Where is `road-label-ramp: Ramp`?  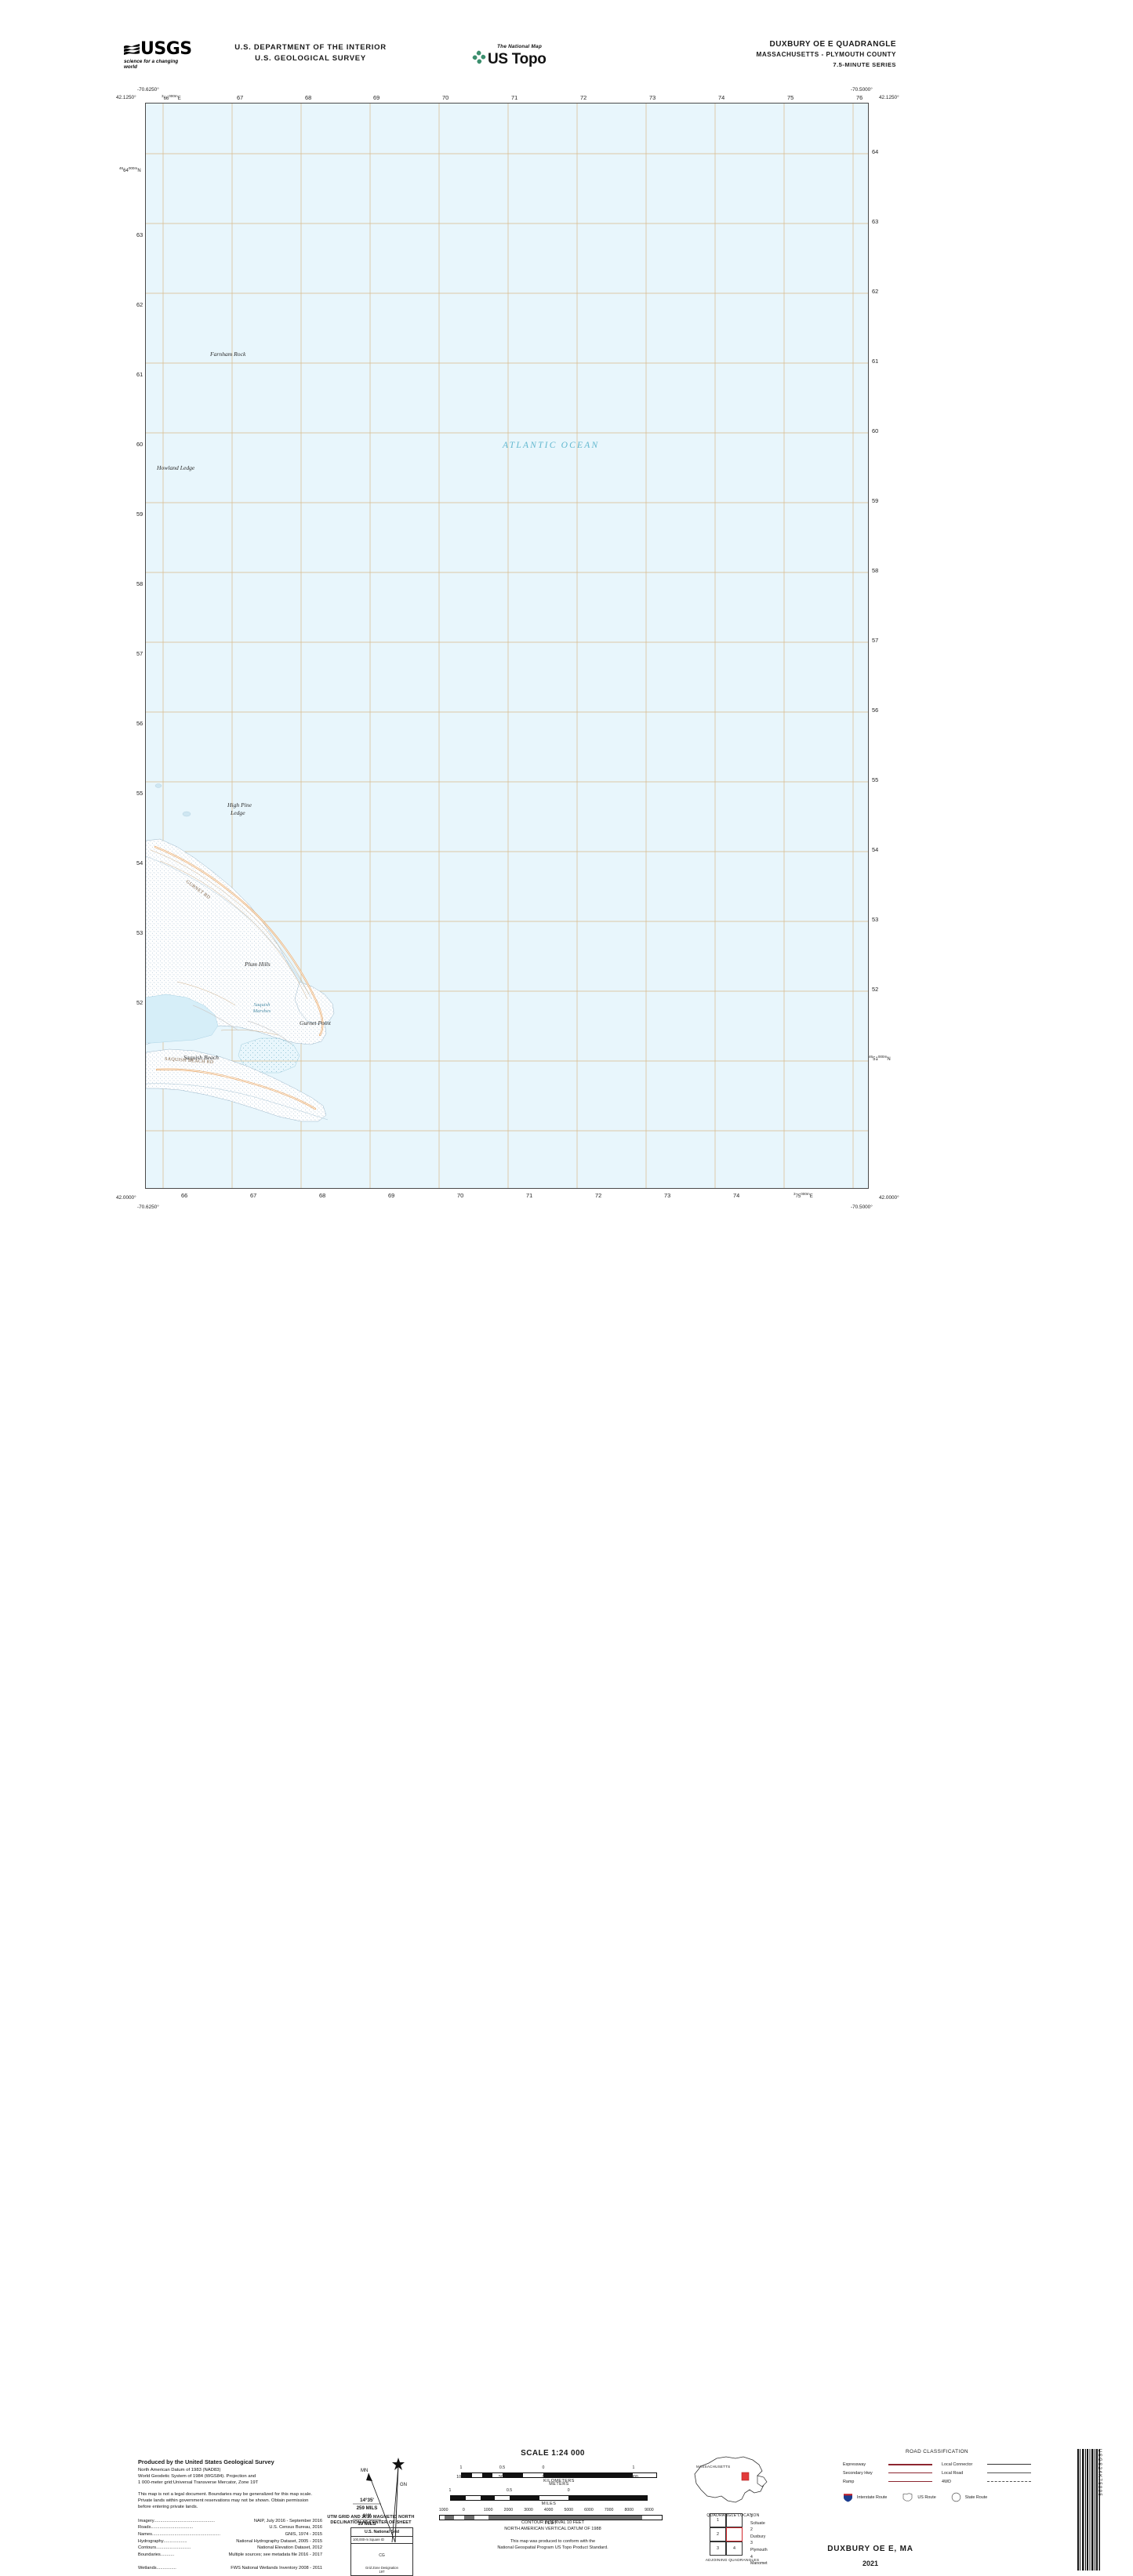 road-label-ramp: Ramp is located at coordinates (849, 2481).